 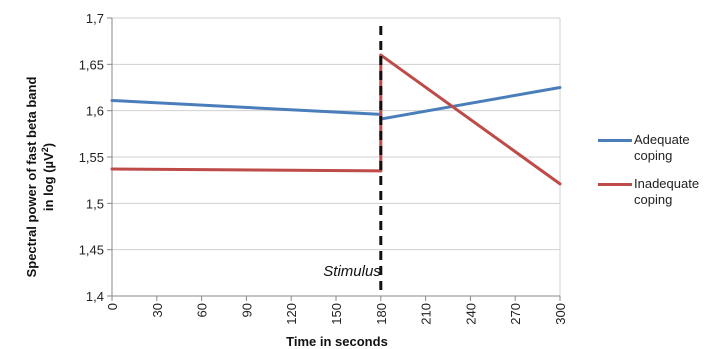 What do you see at coordinates (202, 310) in the screenshot?
I see `x-tick-label: 60` at bounding box center [202, 310].